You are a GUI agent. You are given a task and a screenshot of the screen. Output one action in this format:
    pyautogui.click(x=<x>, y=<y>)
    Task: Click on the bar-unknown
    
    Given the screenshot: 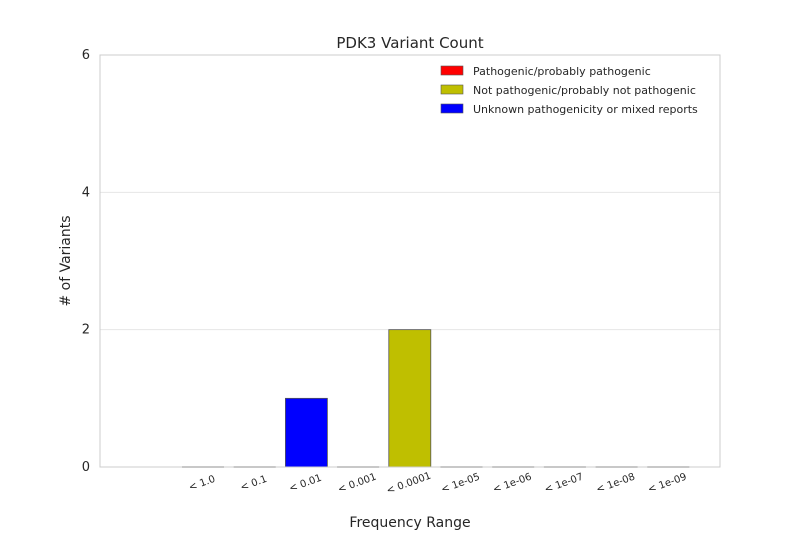 What is the action you would take?
    pyautogui.click(x=306, y=432)
    